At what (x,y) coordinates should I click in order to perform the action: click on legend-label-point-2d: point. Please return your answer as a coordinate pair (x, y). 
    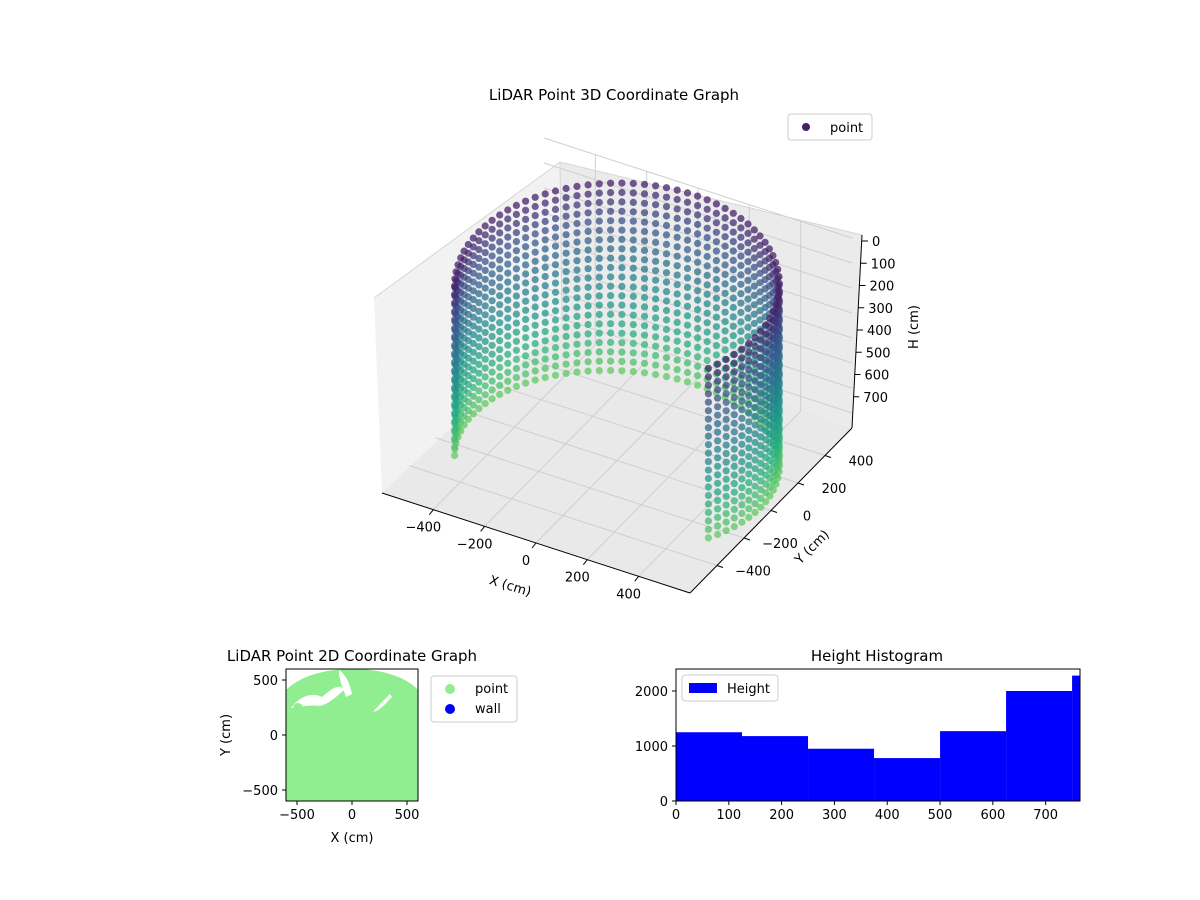
    Looking at the image, I should click on (491, 689).